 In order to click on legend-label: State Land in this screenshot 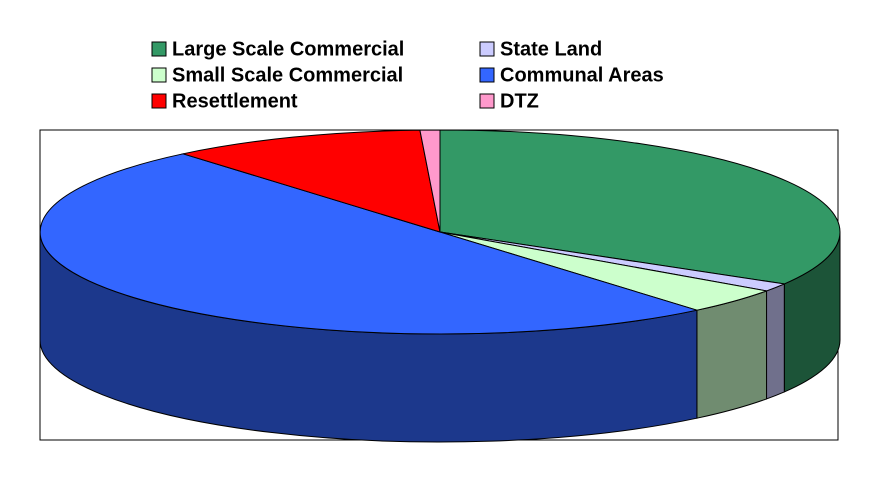, I will do `click(551, 49)`.